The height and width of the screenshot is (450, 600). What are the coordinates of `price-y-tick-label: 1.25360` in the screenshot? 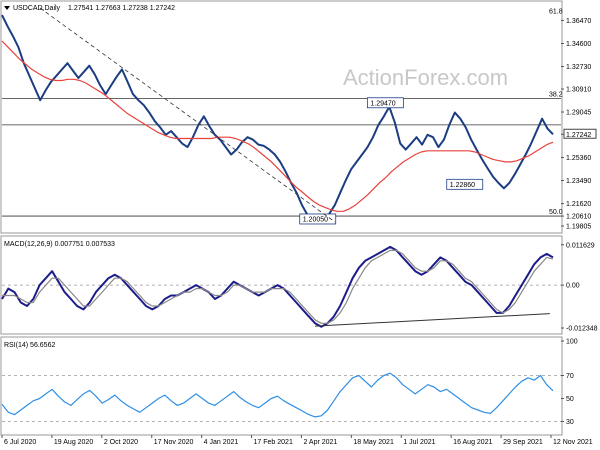 It's located at (578, 158).